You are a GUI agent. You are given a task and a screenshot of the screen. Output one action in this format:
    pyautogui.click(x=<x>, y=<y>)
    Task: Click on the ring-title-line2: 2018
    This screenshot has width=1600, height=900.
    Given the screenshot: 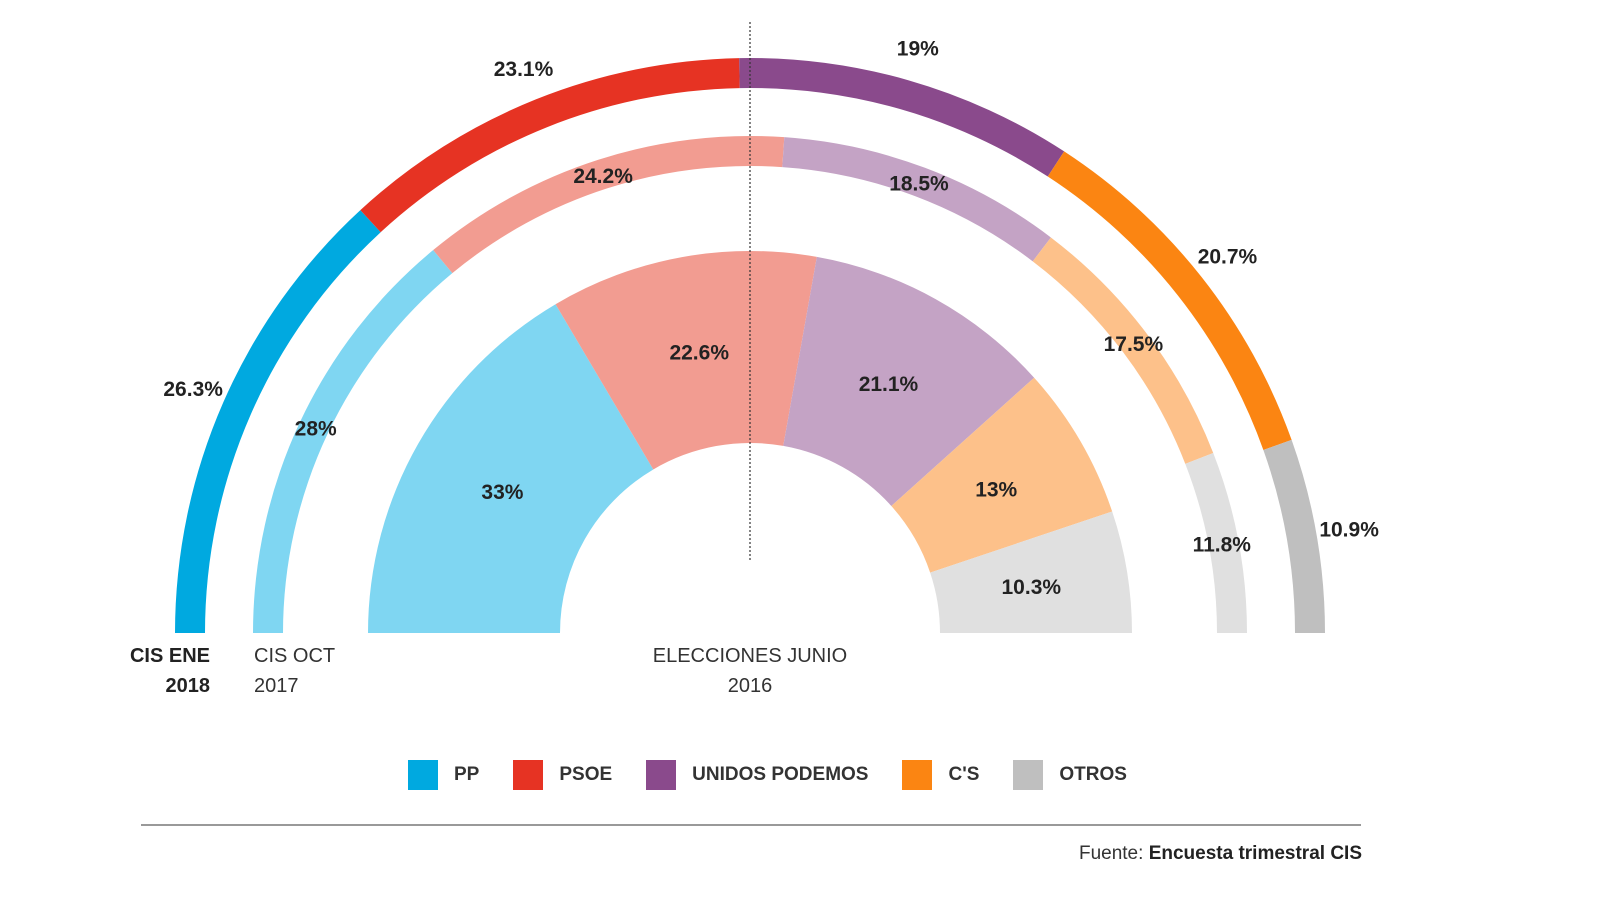 What is the action you would take?
    pyautogui.click(x=188, y=686)
    